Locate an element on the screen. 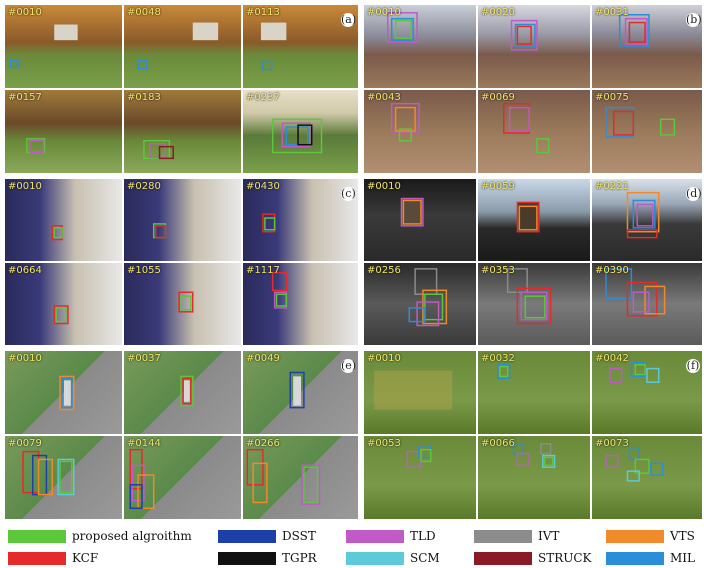  frame-number: #0020 is located at coordinates (498, 12).